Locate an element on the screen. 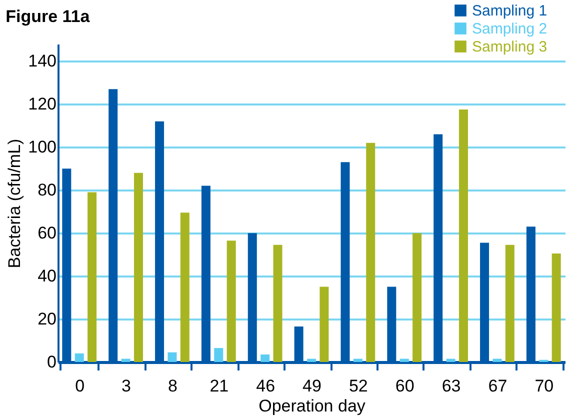  y-axis-title: Bacteria (cfu/mL) is located at coordinates (14, 203).